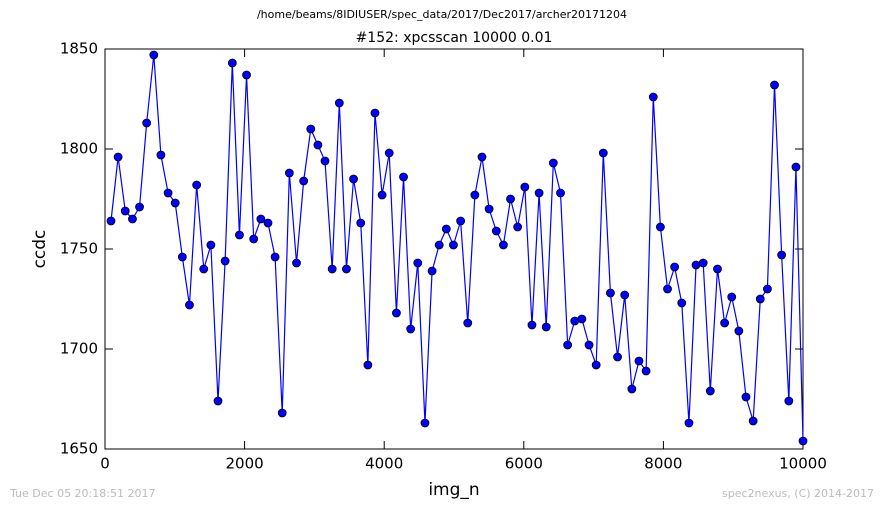 The width and height of the screenshot is (884, 509). Describe the element at coordinates (79, 149) in the screenshot. I see `y-tick-label: 1800` at that location.